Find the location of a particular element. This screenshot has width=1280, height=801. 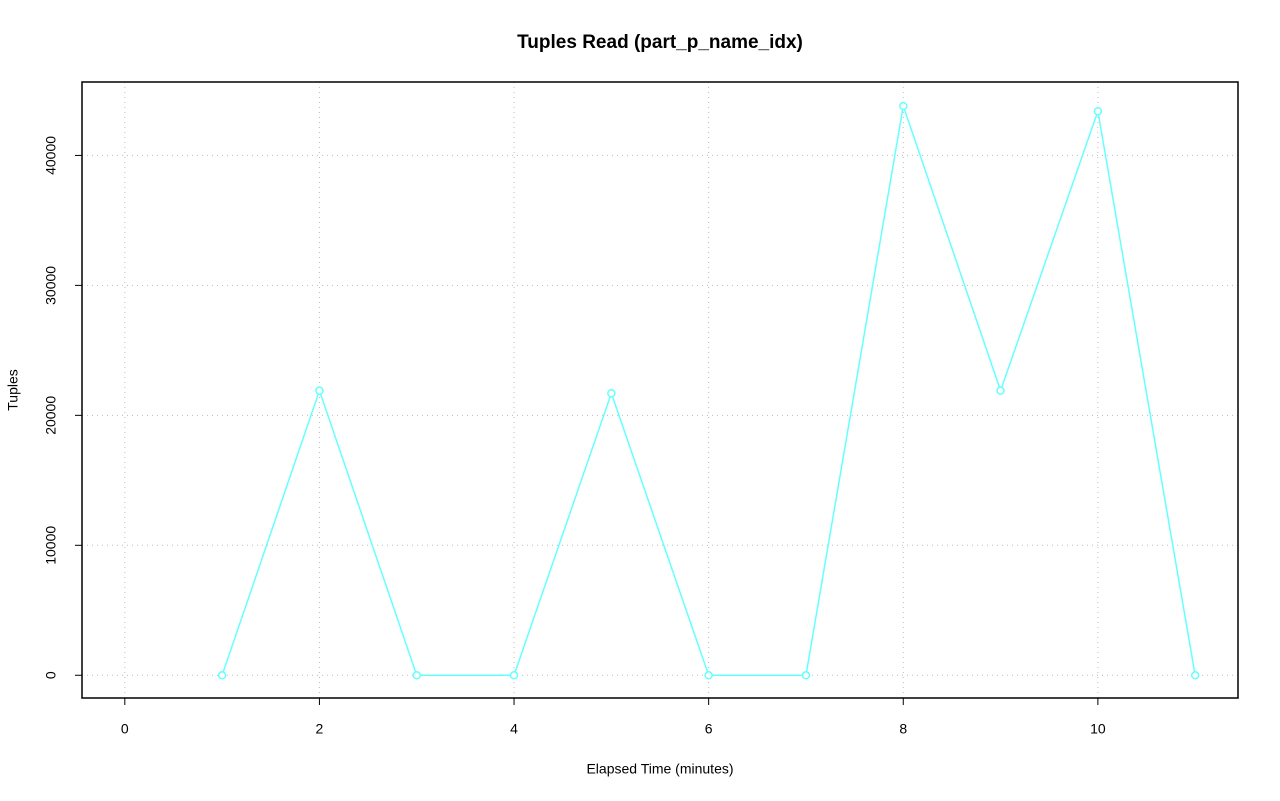

x-tick-label: 2 is located at coordinates (320, 729).